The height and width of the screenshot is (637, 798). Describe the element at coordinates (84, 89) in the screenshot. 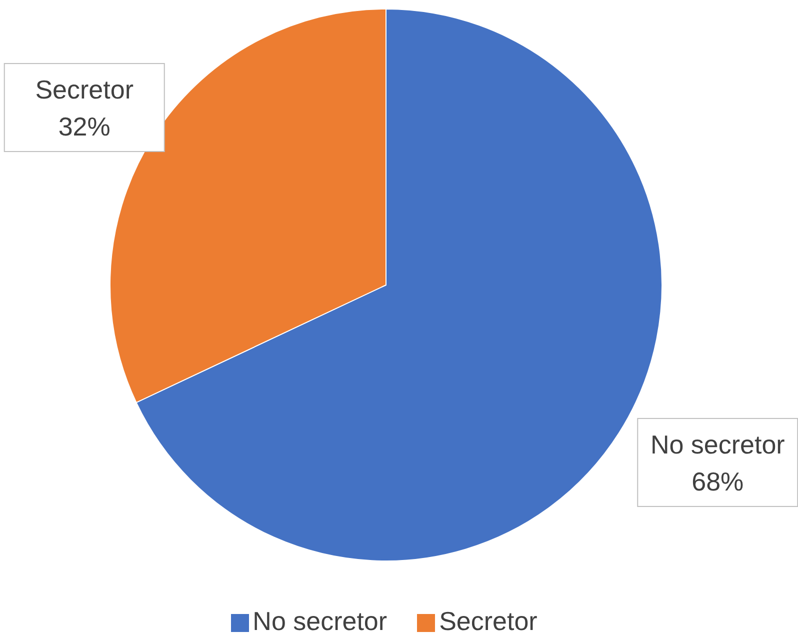

I see `slice-label: Secretor` at that location.